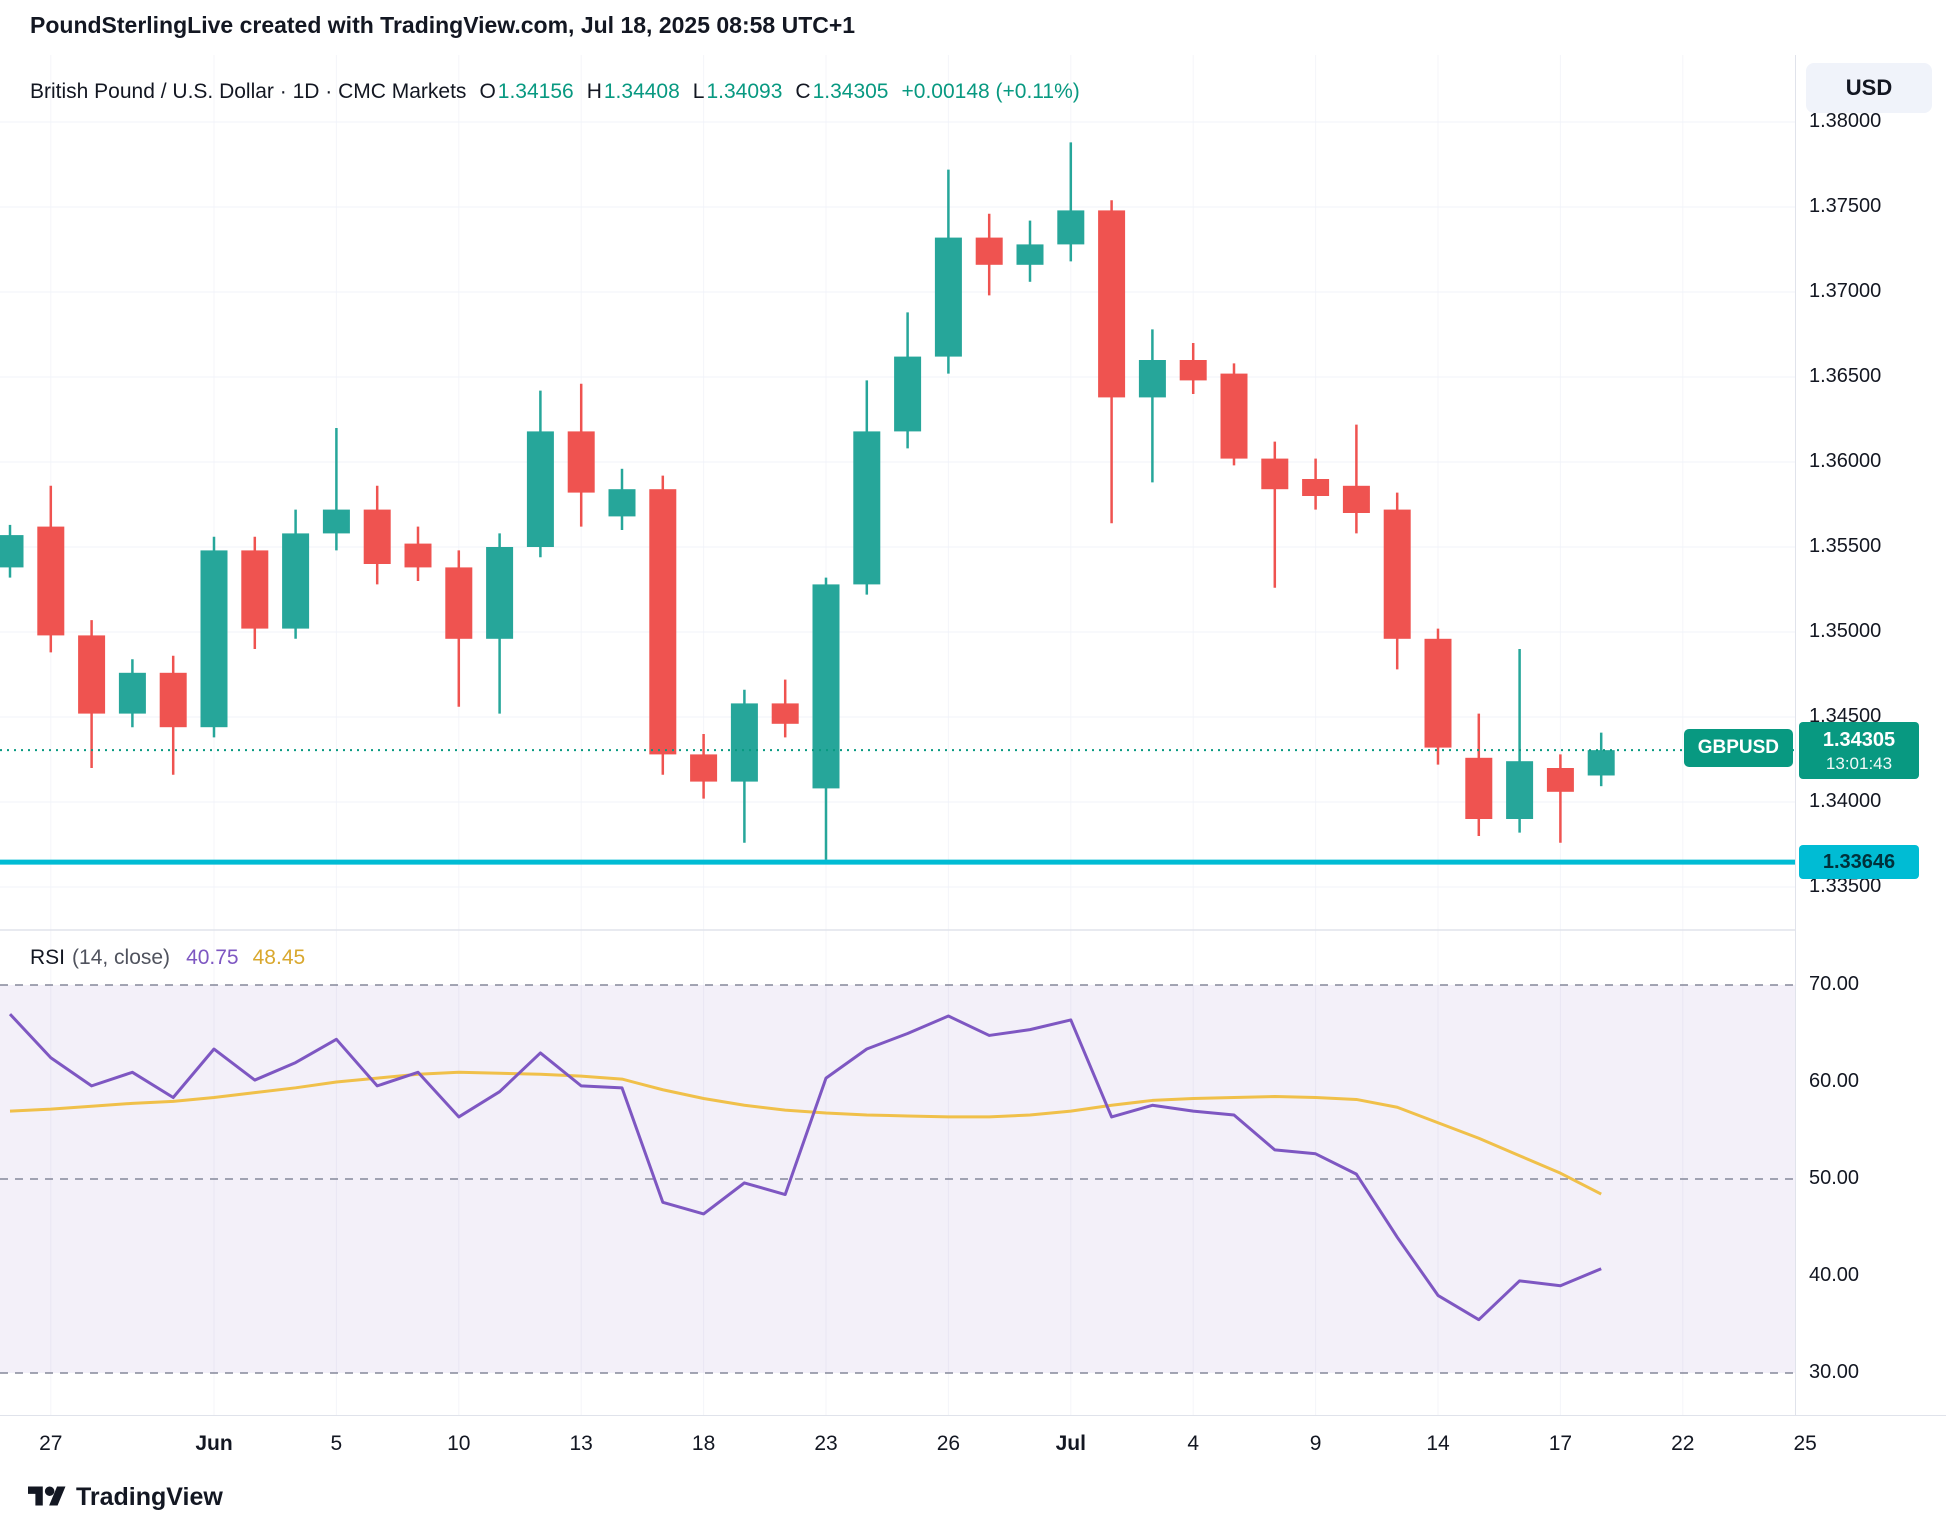 The image size is (1946, 1524). Describe the element at coordinates (1845, 801) in the screenshot. I see `price-tick-label: 1.34000` at that location.